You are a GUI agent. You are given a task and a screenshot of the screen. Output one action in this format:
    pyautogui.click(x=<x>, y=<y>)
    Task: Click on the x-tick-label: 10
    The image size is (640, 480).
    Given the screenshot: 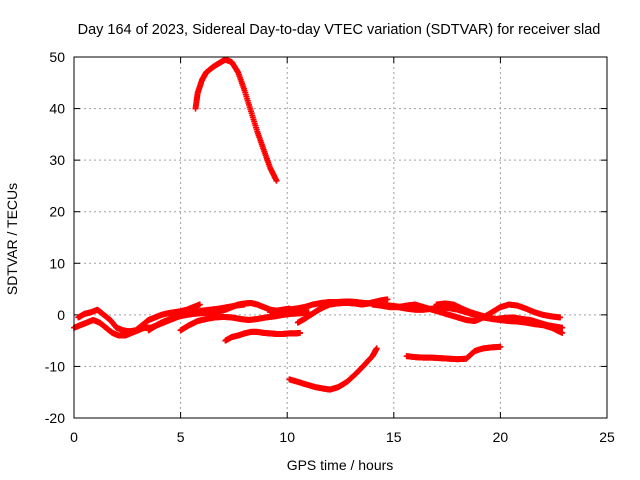 What is the action you would take?
    pyautogui.click(x=287, y=437)
    